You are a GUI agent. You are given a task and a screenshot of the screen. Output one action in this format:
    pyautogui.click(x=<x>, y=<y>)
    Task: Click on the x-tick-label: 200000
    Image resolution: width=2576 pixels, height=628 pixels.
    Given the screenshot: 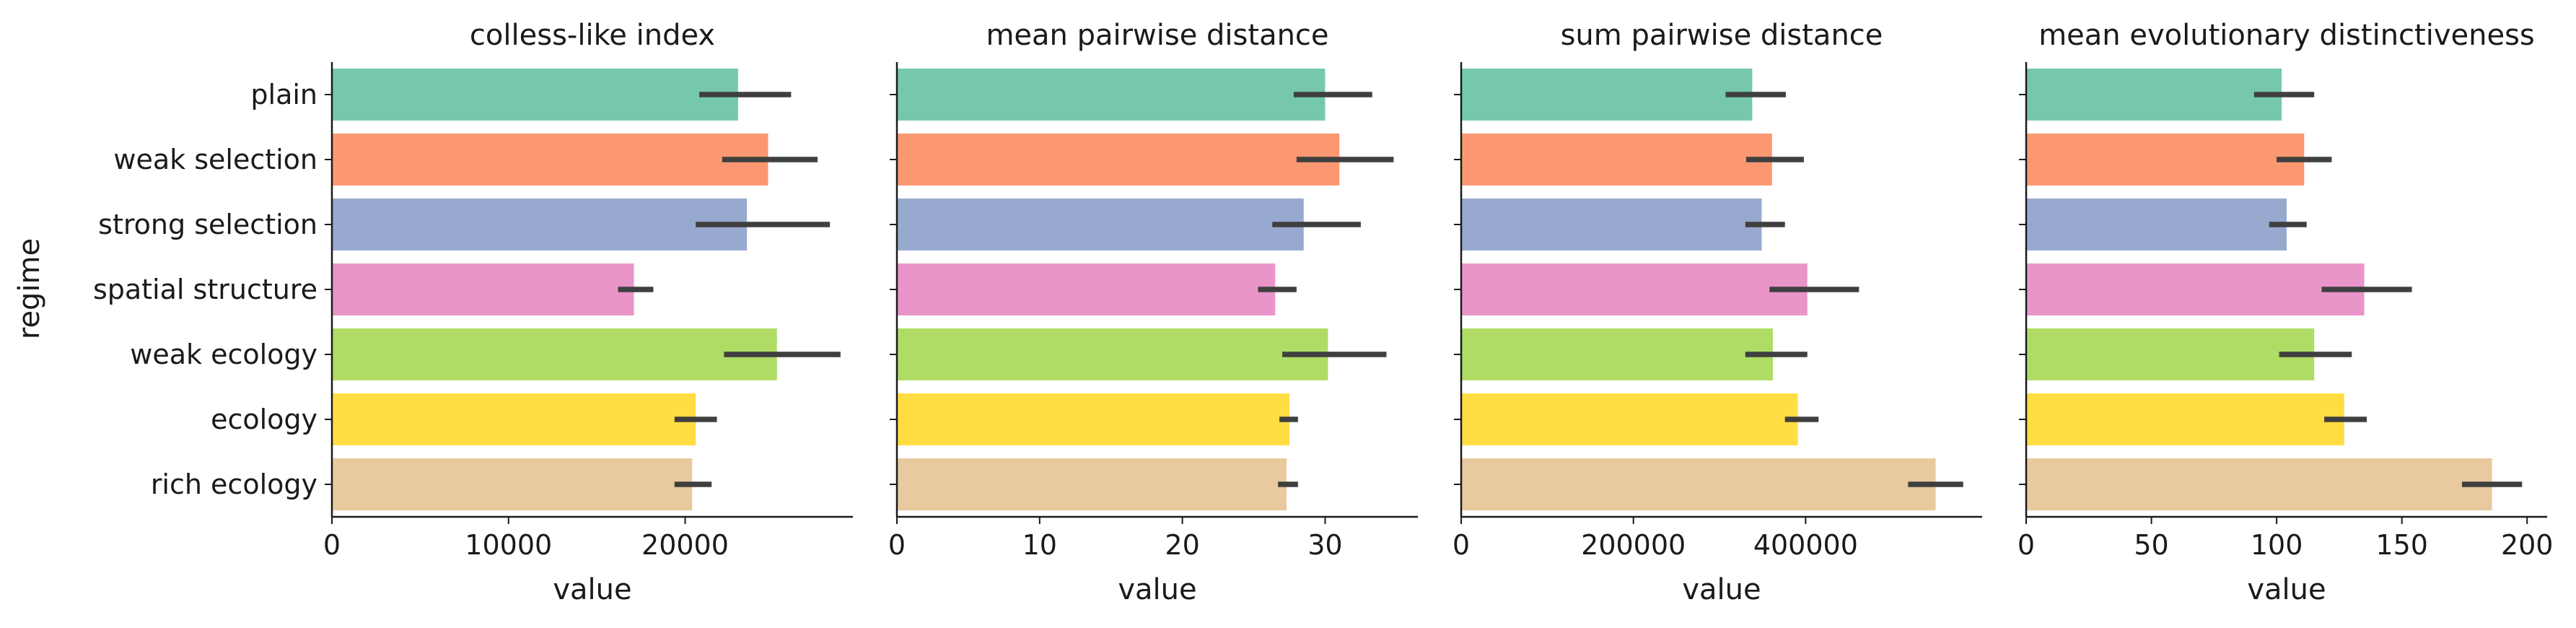 What is the action you would take?
    pyautogui.click(x=1634, y=545)
    